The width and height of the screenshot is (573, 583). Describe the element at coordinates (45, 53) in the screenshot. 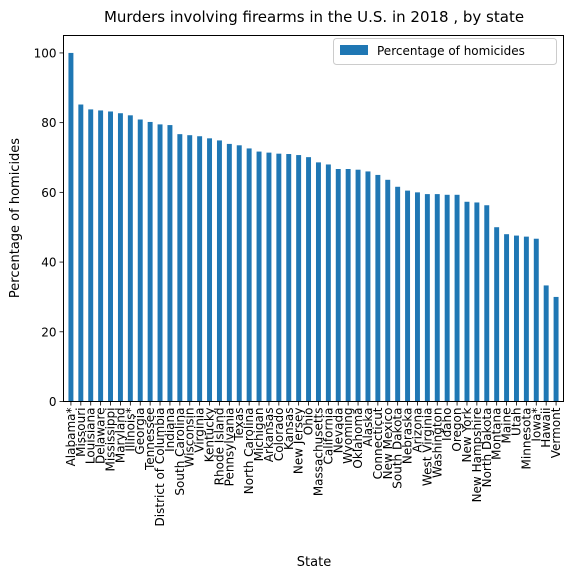

I see `y-tick-label: 100` at that location.